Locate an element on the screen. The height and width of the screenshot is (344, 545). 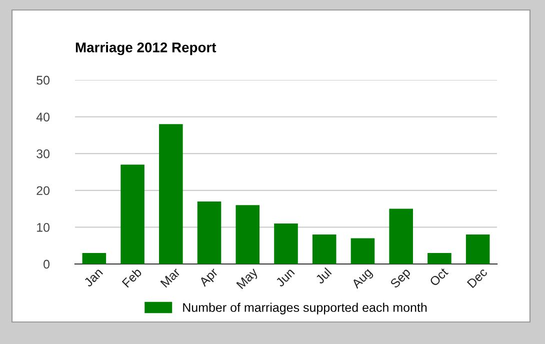
x-tick-label: Oct is located at coordinates (439, 277).